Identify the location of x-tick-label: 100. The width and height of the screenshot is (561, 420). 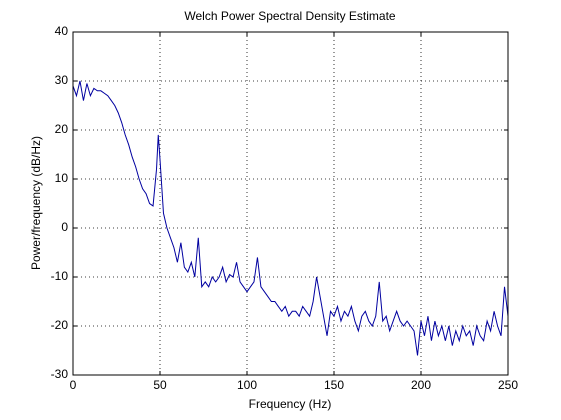
(247, 385).